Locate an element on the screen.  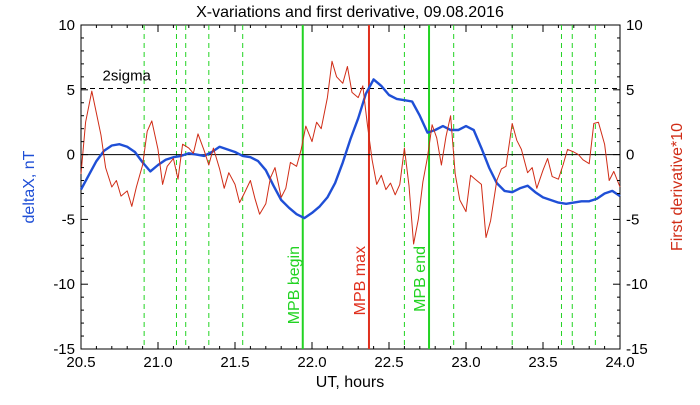
x-tick-label-3: 22.0 is located at coordinates (311, 362).